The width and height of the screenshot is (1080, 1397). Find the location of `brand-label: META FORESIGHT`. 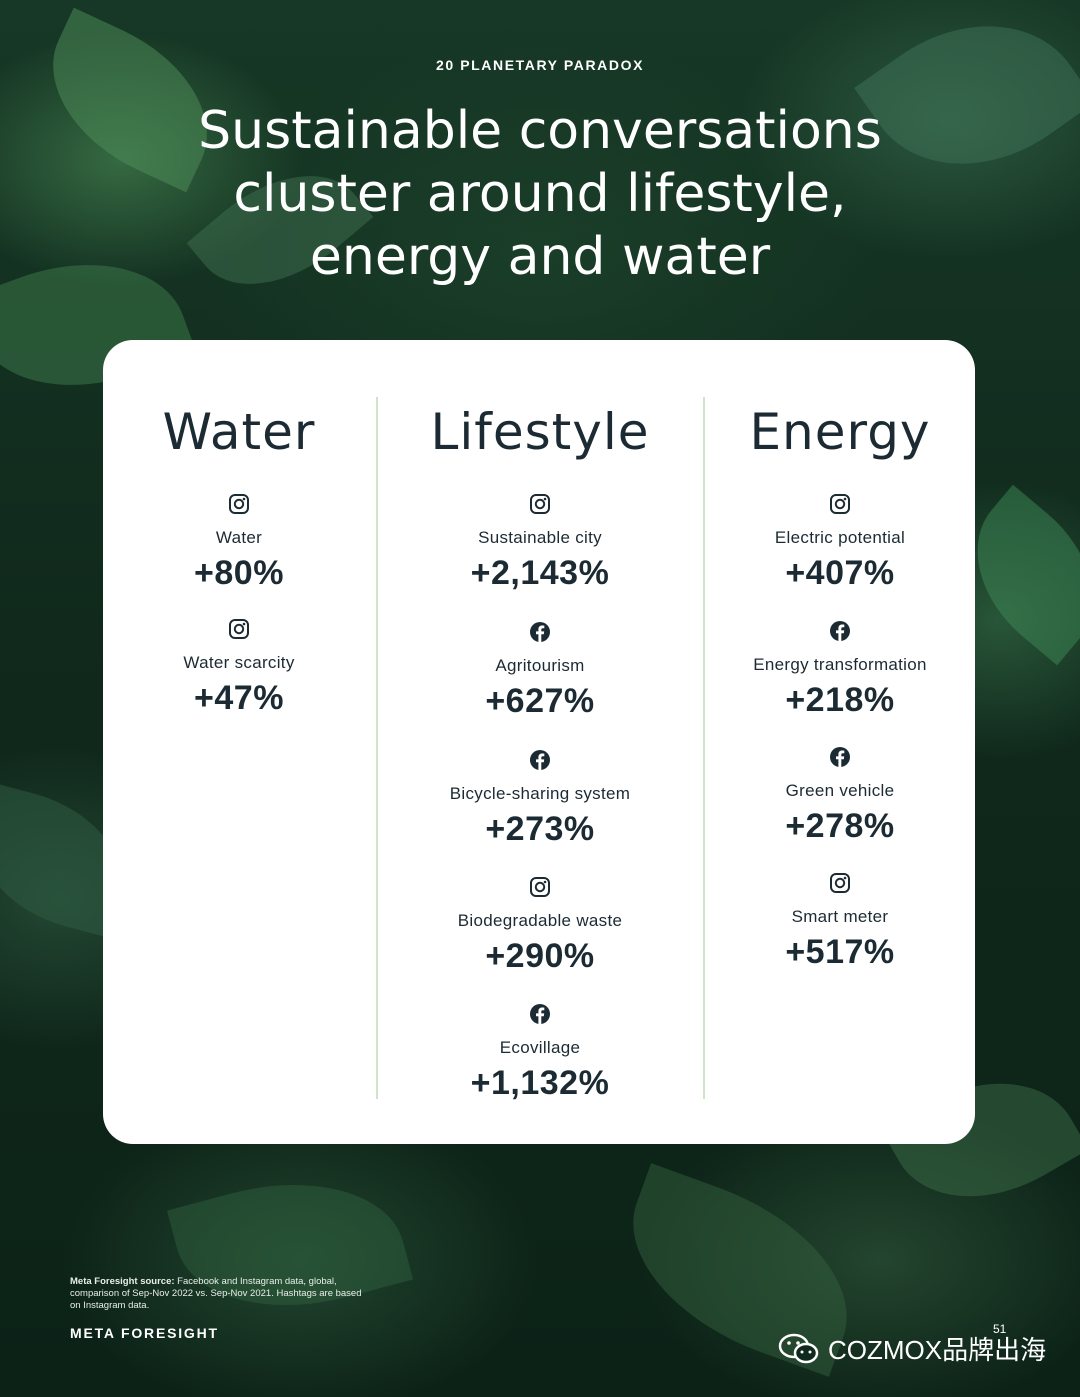

brand-label: META FORESIGHT is located at coordinates (144, 1333).